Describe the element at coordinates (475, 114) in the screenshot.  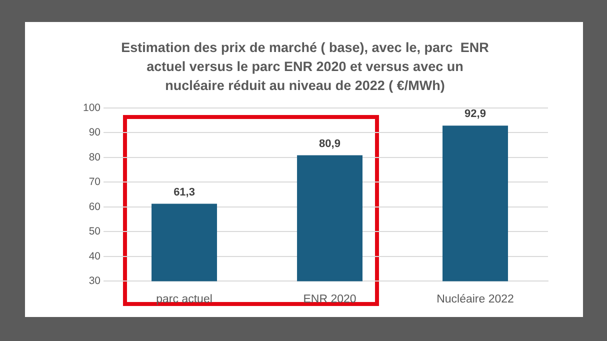
I see `data-label: 92,9` at that location.